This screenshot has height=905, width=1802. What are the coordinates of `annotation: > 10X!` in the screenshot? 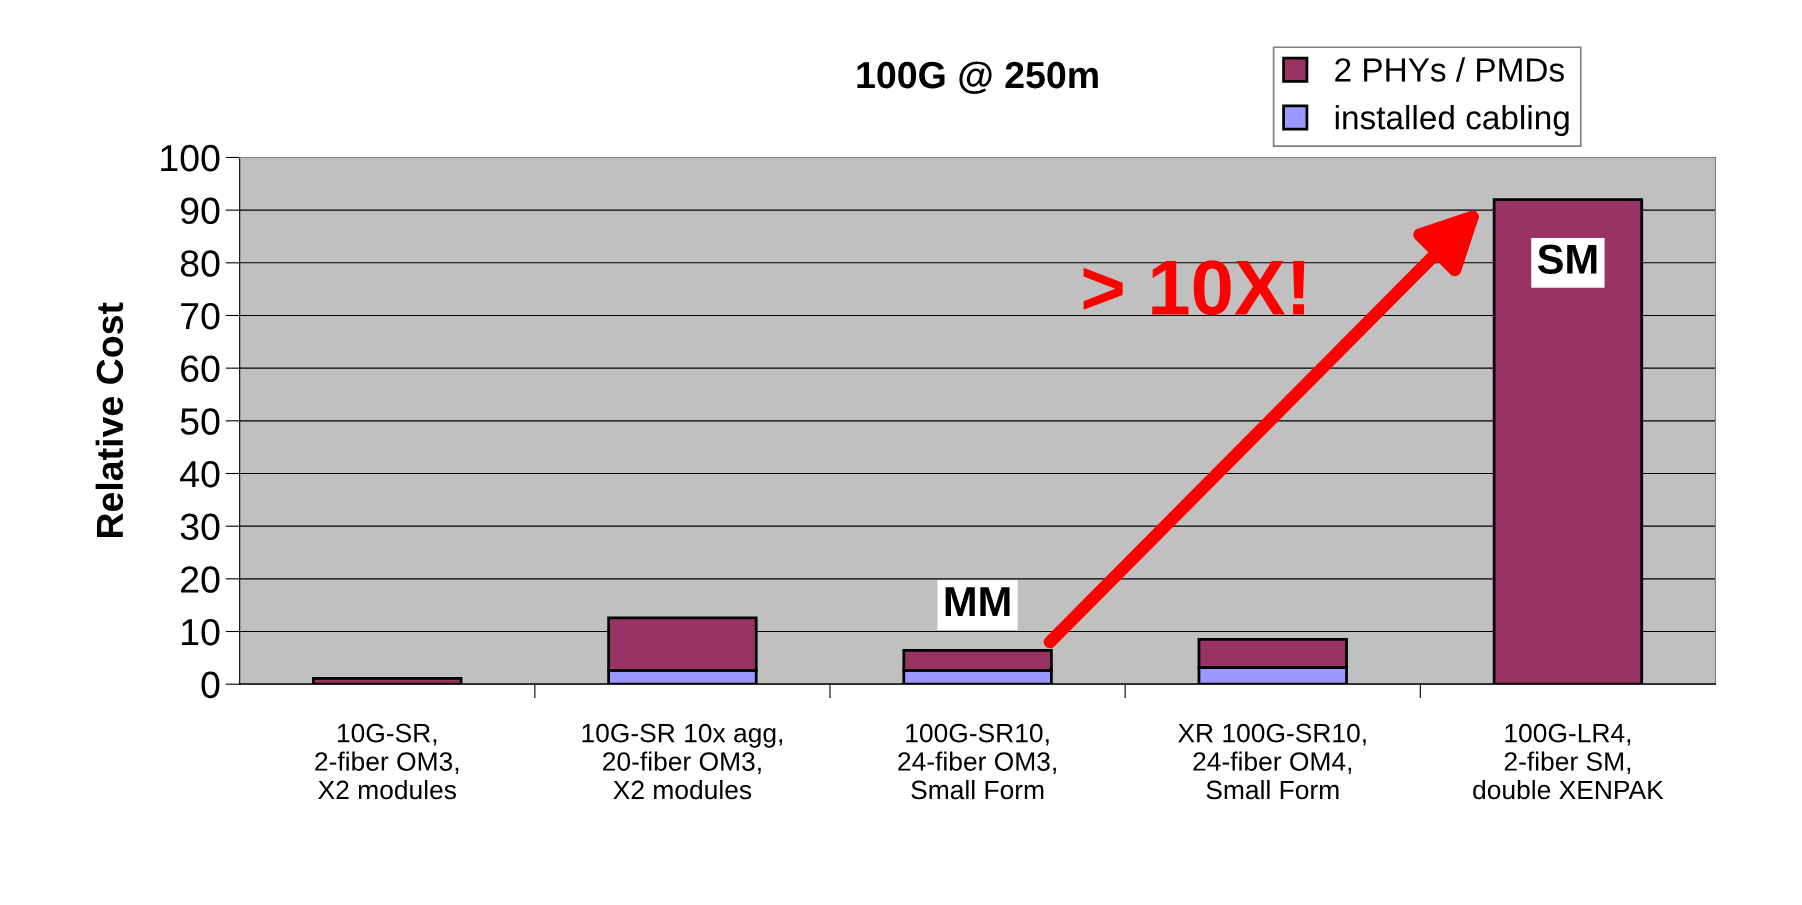 It's located at (1194, 288).